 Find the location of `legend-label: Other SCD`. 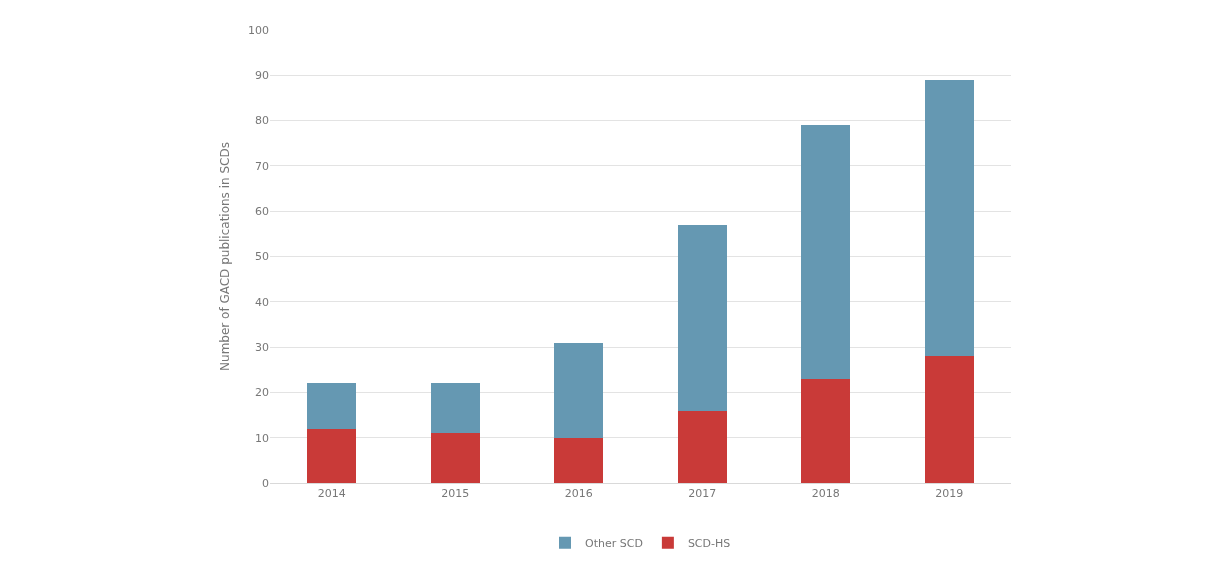

legend-label: Other SCD is located at coordinates (614, 544).